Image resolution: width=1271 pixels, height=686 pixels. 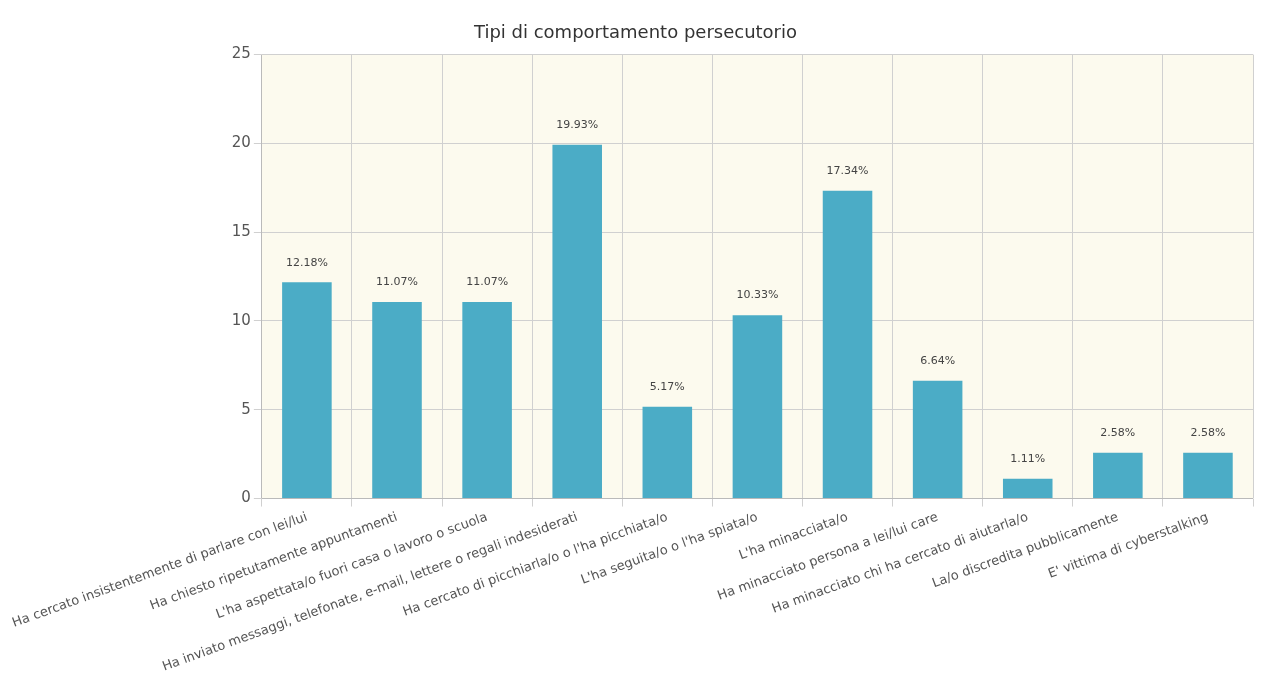 I want to click on y-tick-label: 5, so click(x=246, y=408).